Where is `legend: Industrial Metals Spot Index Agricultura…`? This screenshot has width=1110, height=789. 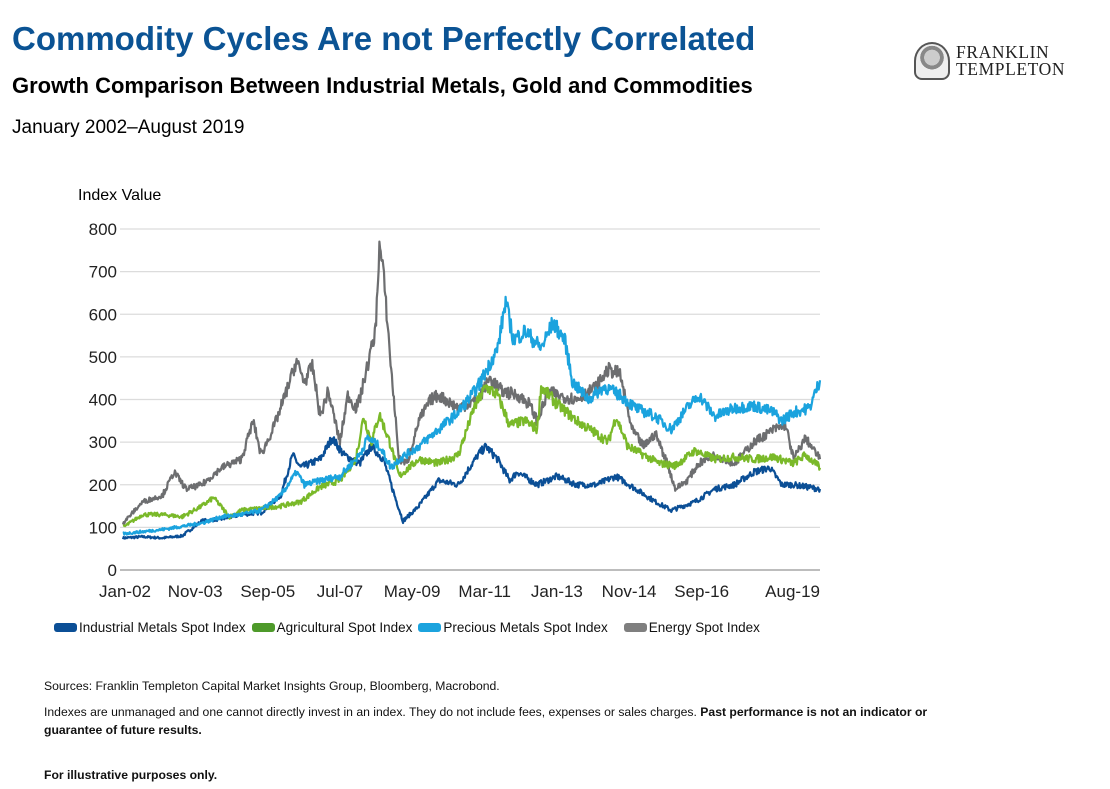
legend: Industrial Metals Spot Index Agricultura… is located at coordinates (410, 627).